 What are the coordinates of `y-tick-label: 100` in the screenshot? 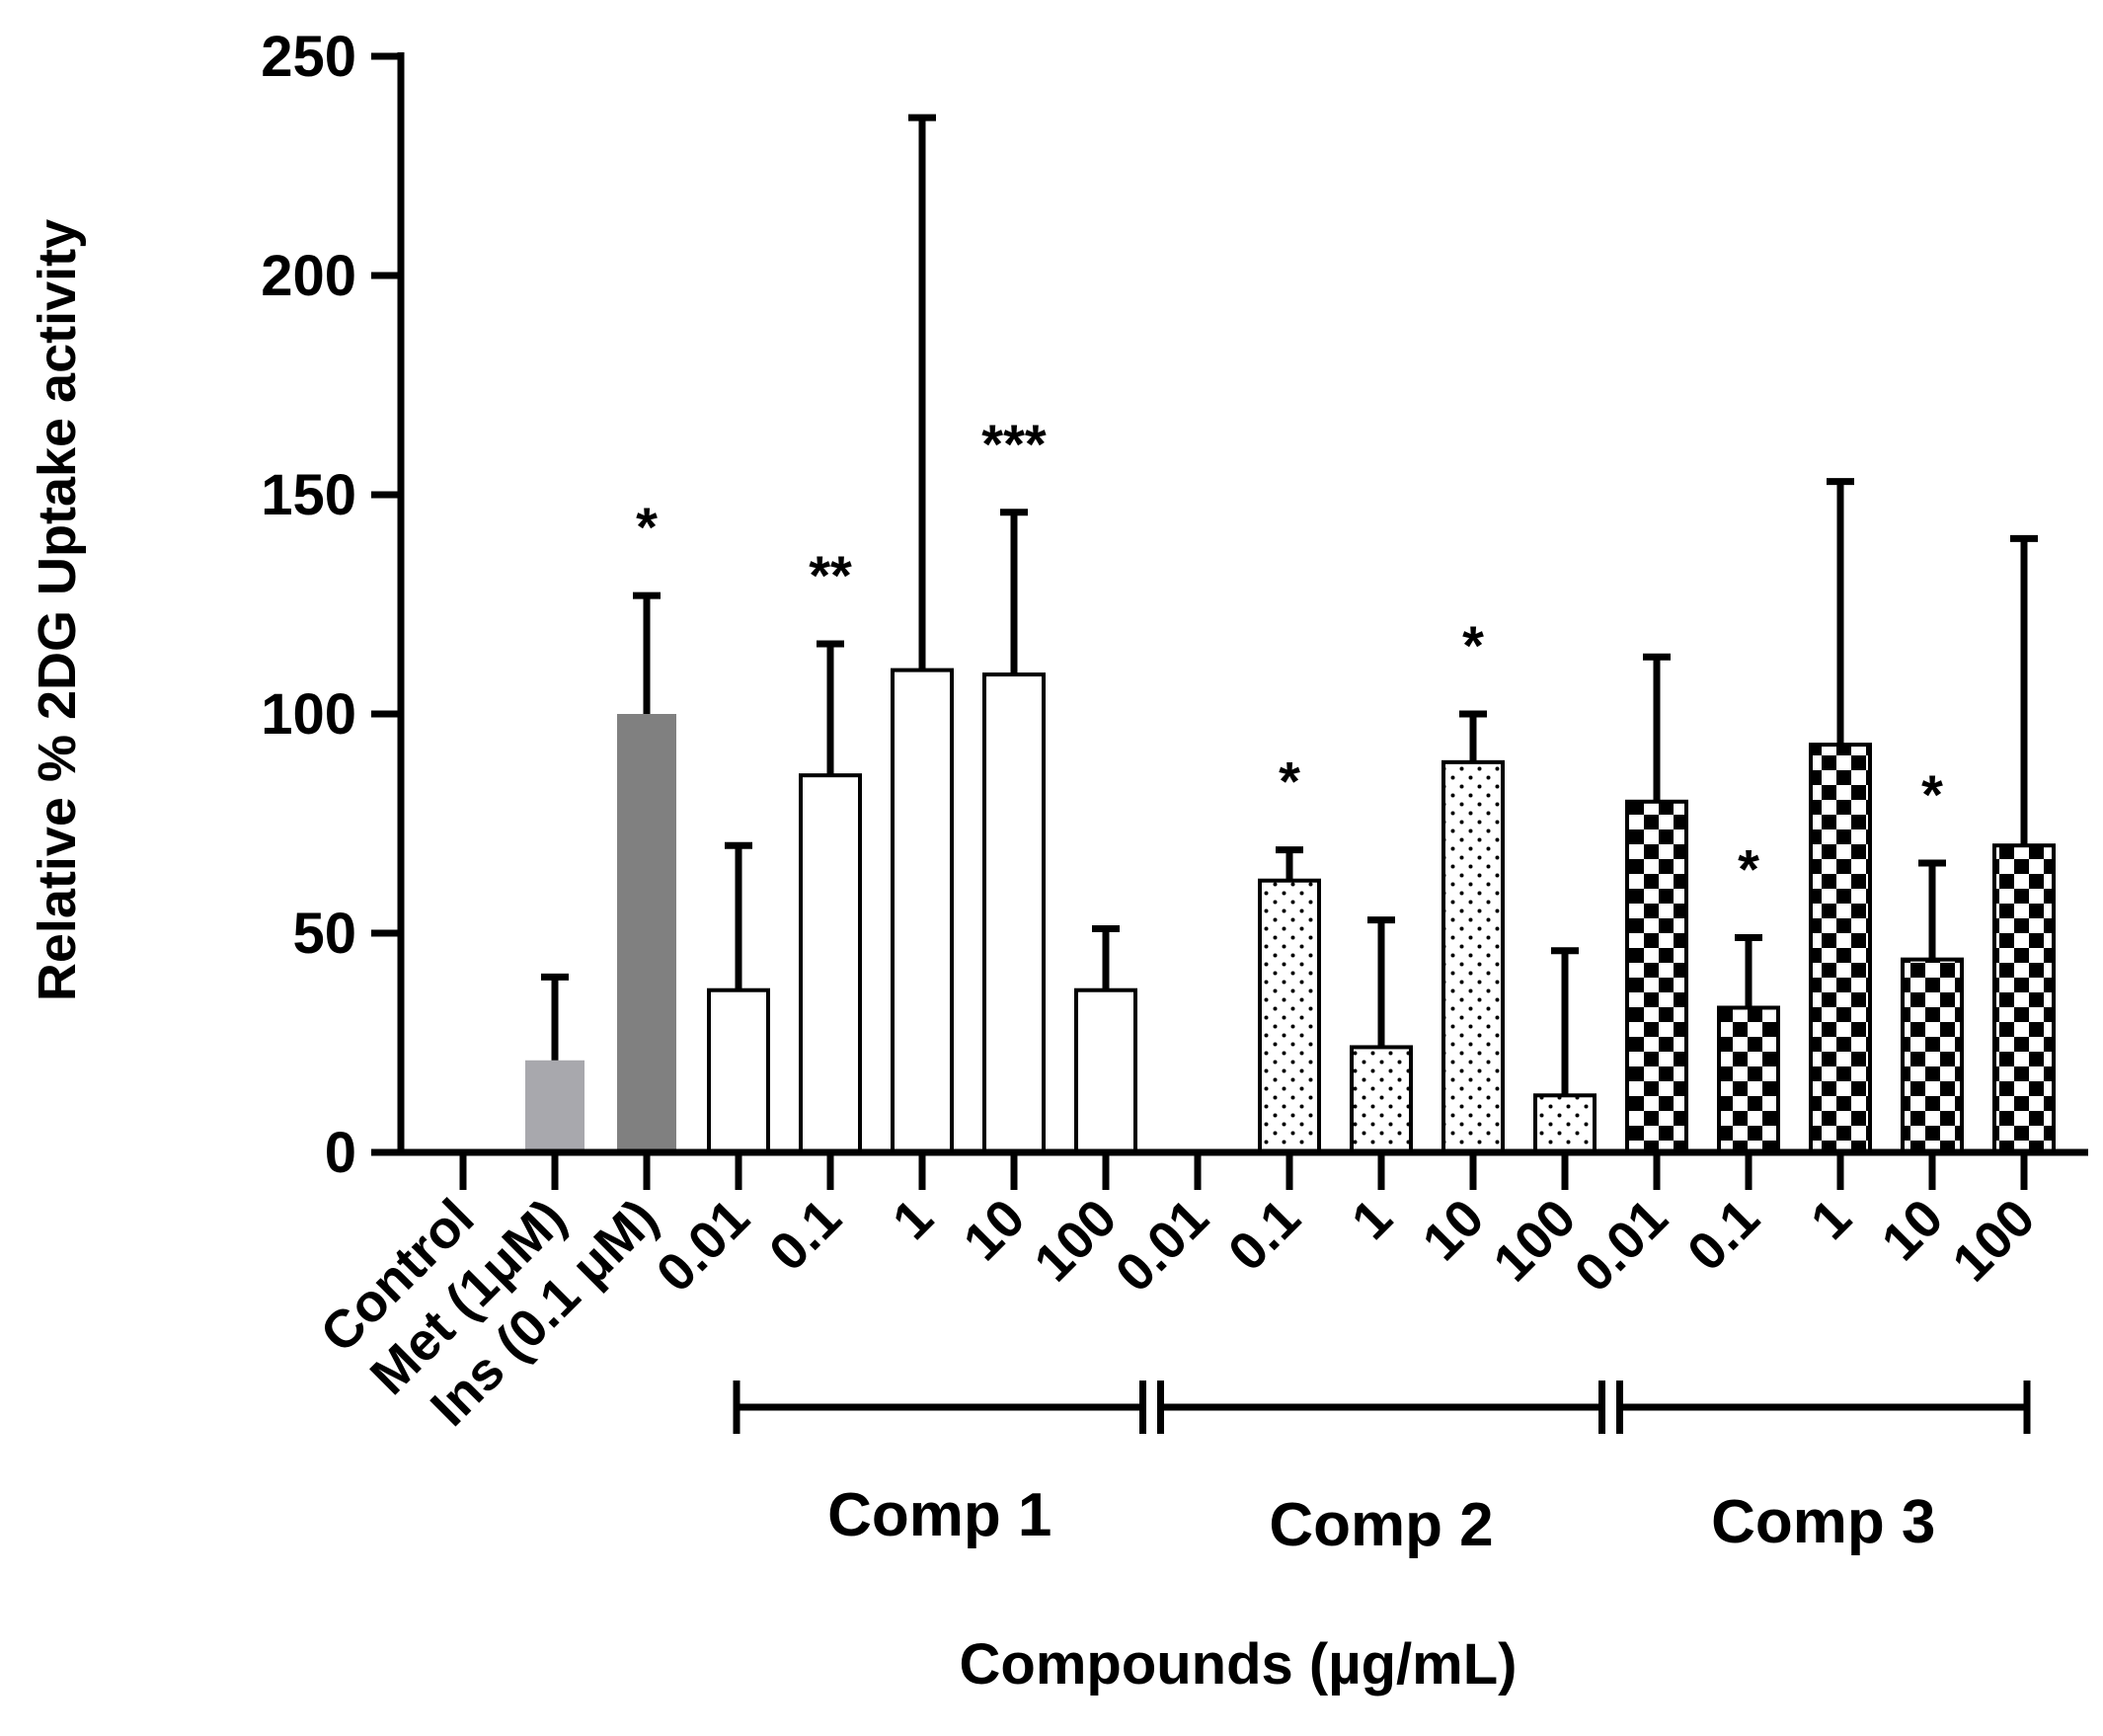 It's located at (308, 714).